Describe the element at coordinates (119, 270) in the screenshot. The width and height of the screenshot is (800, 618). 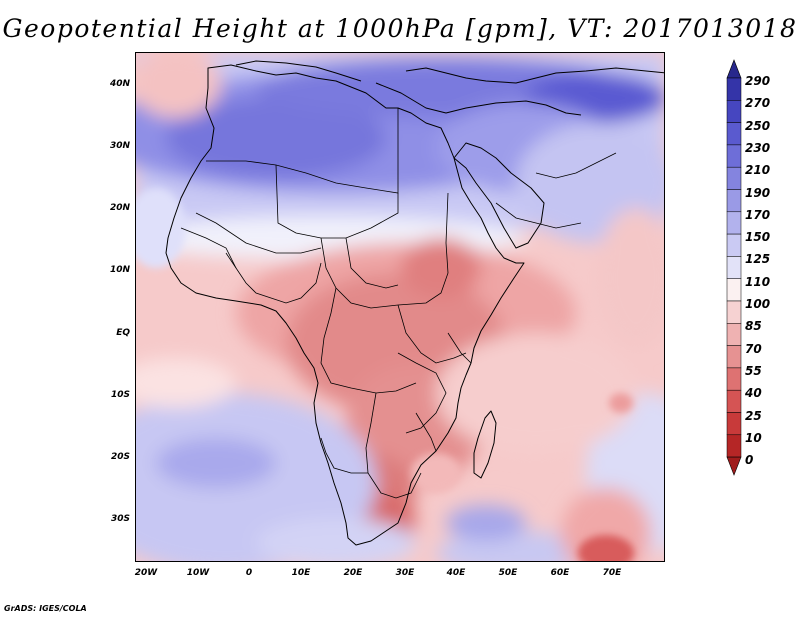
I see `lat-label: 10N` at that location.